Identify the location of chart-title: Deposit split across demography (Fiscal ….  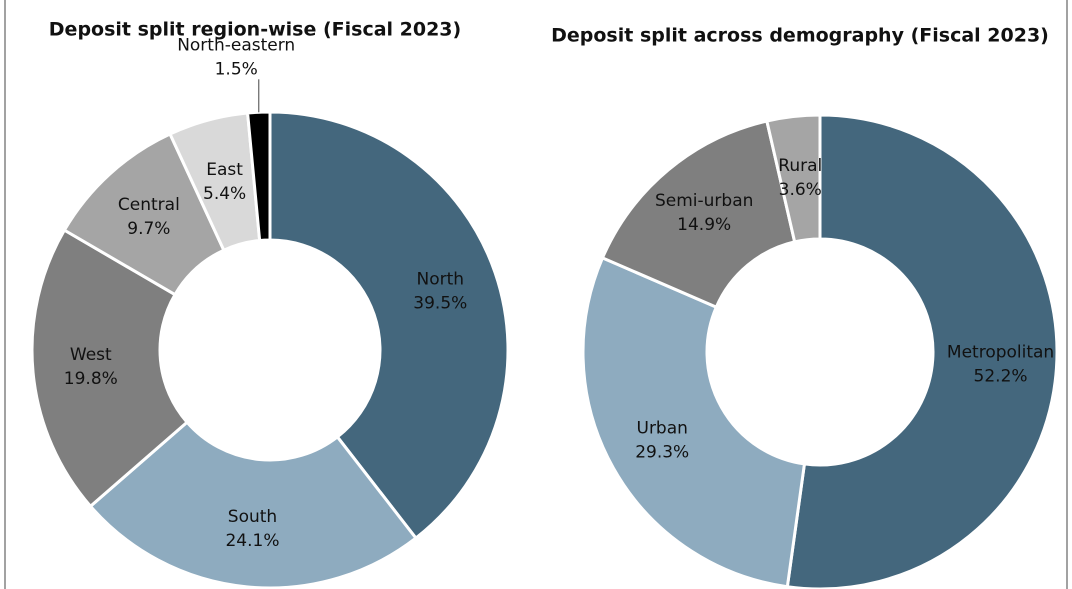
(800, 36).